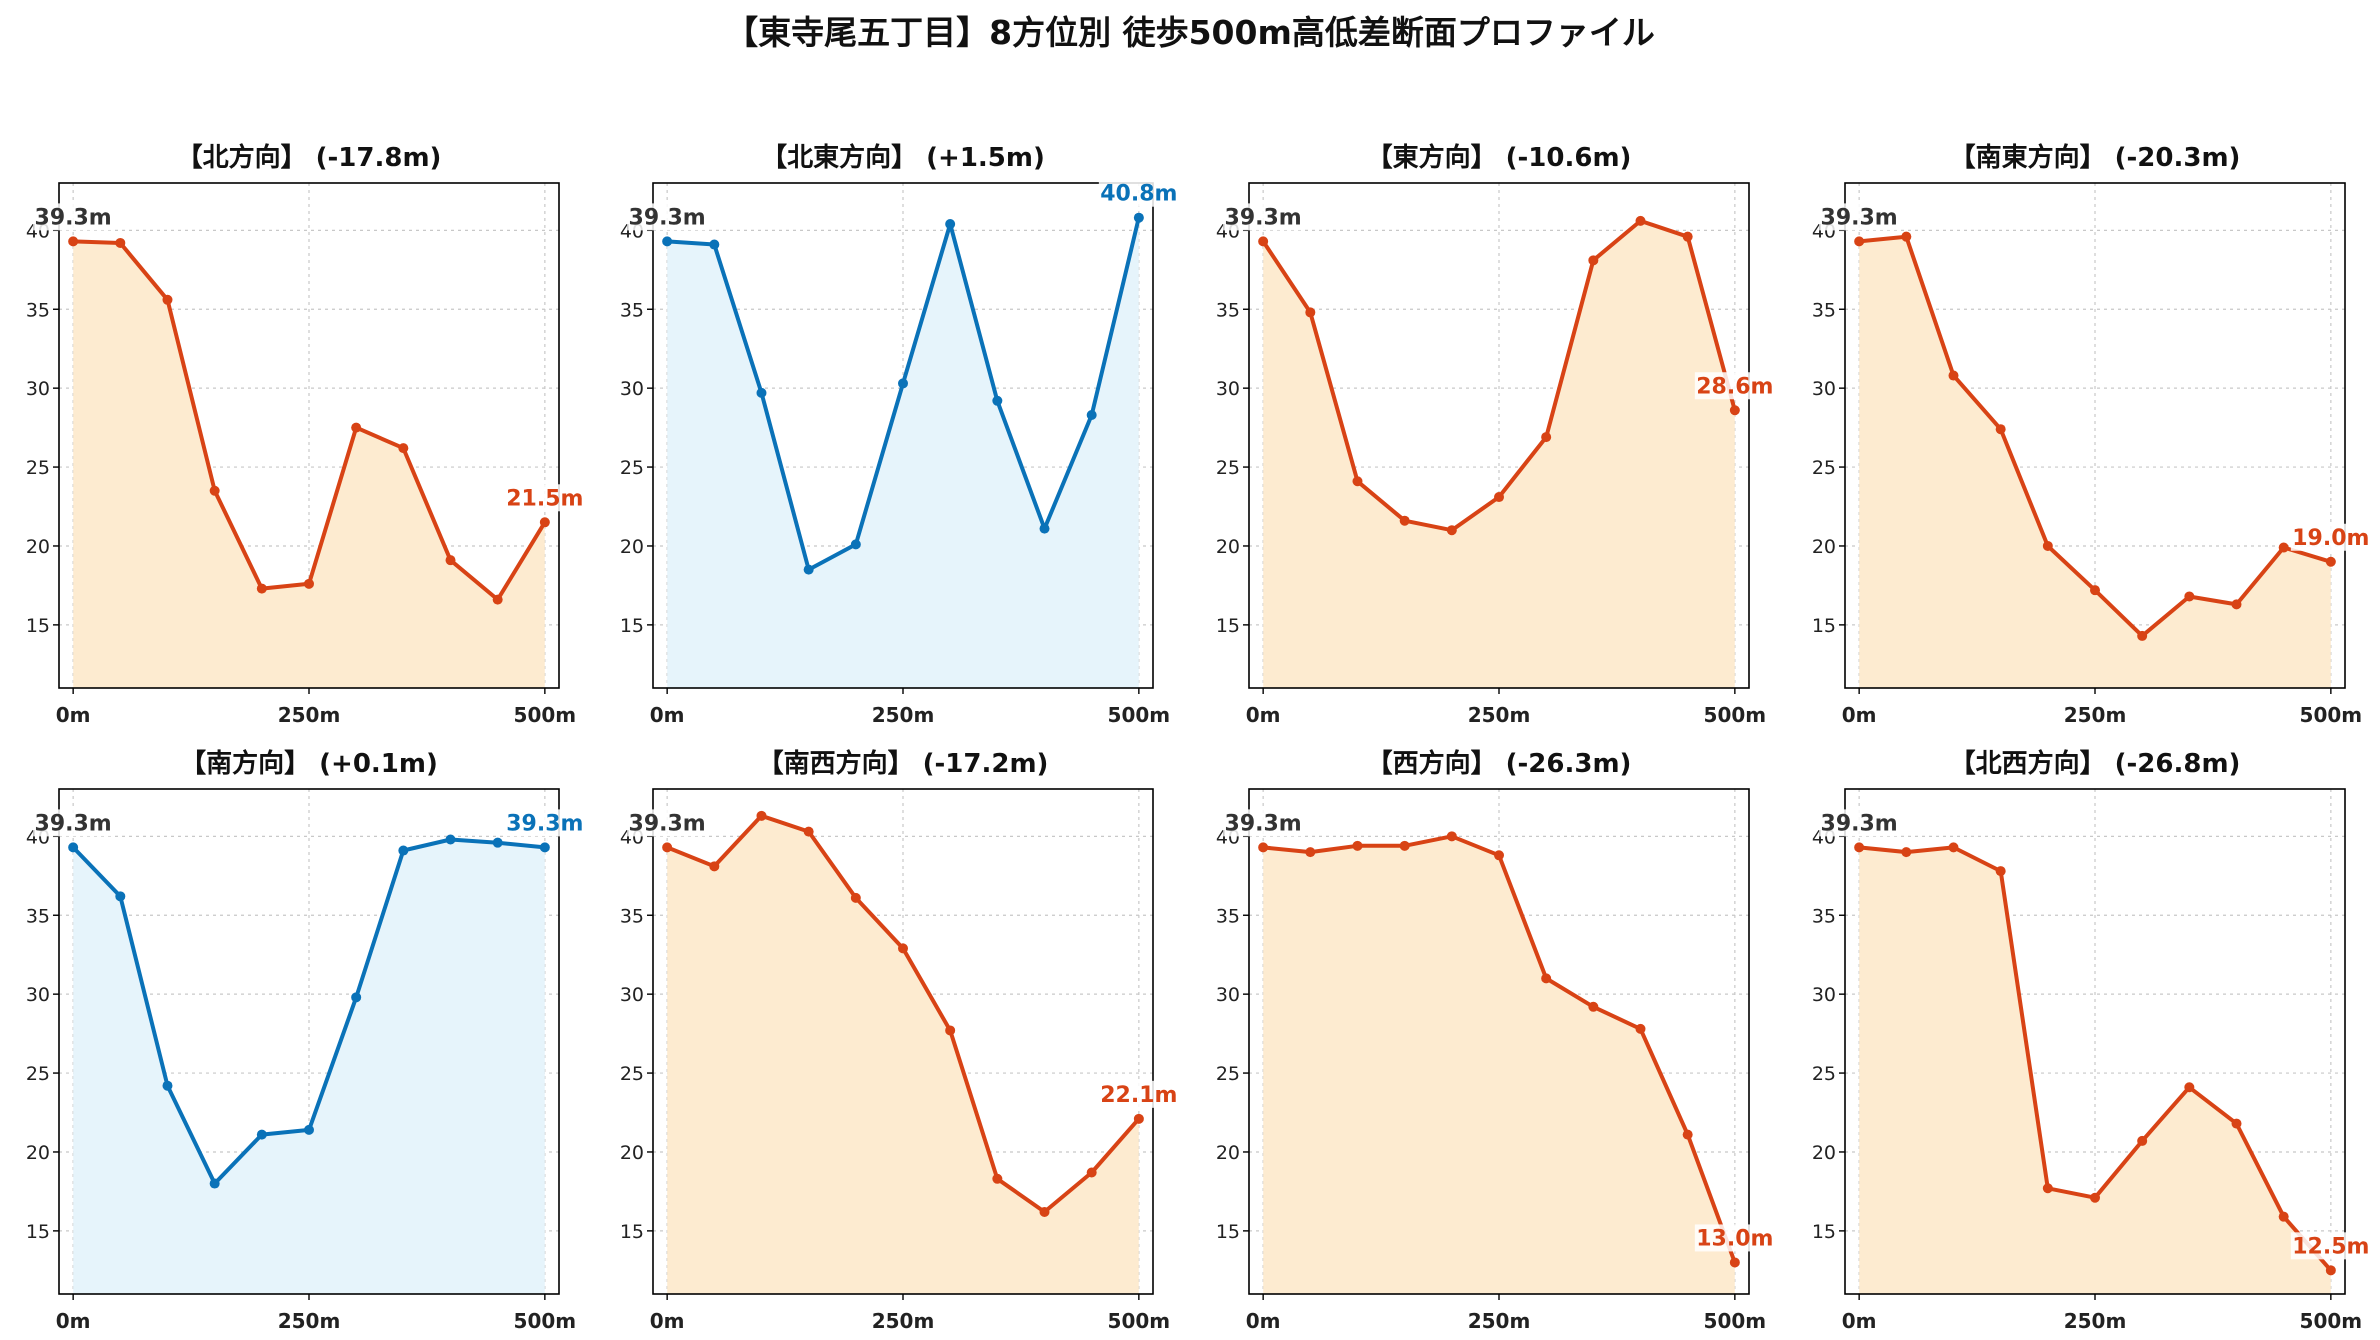 This screenshot has width=2380, height=1340. I want to click on panel-title: 【西方向】 (-26.3m), so click(1499, 763).